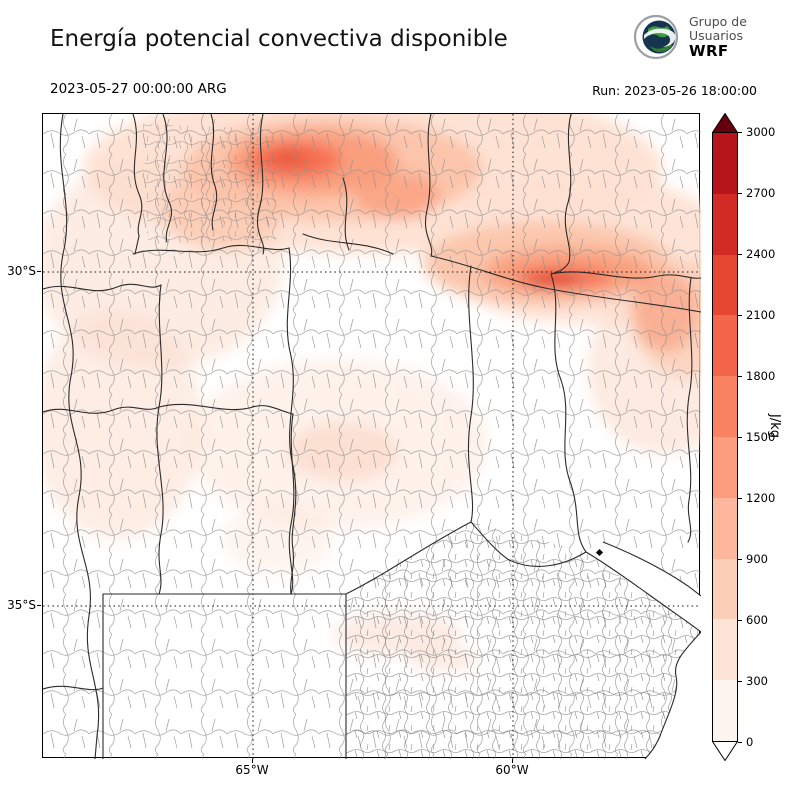  What do you see at coordinates (725, 751) in the screenshot?
I see `colorbar-under-arrow` at bounding box center [725, 751].